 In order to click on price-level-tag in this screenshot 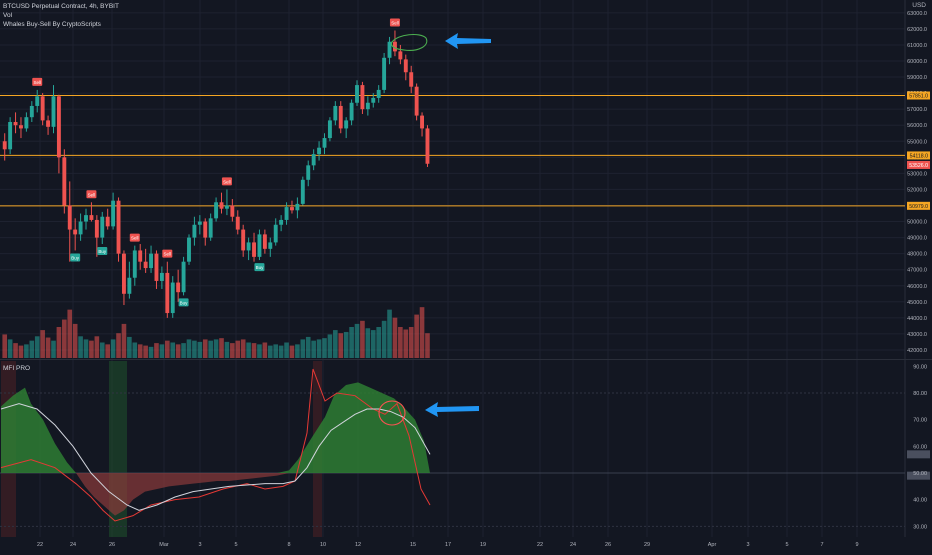, I will do `click(918, 155)`.